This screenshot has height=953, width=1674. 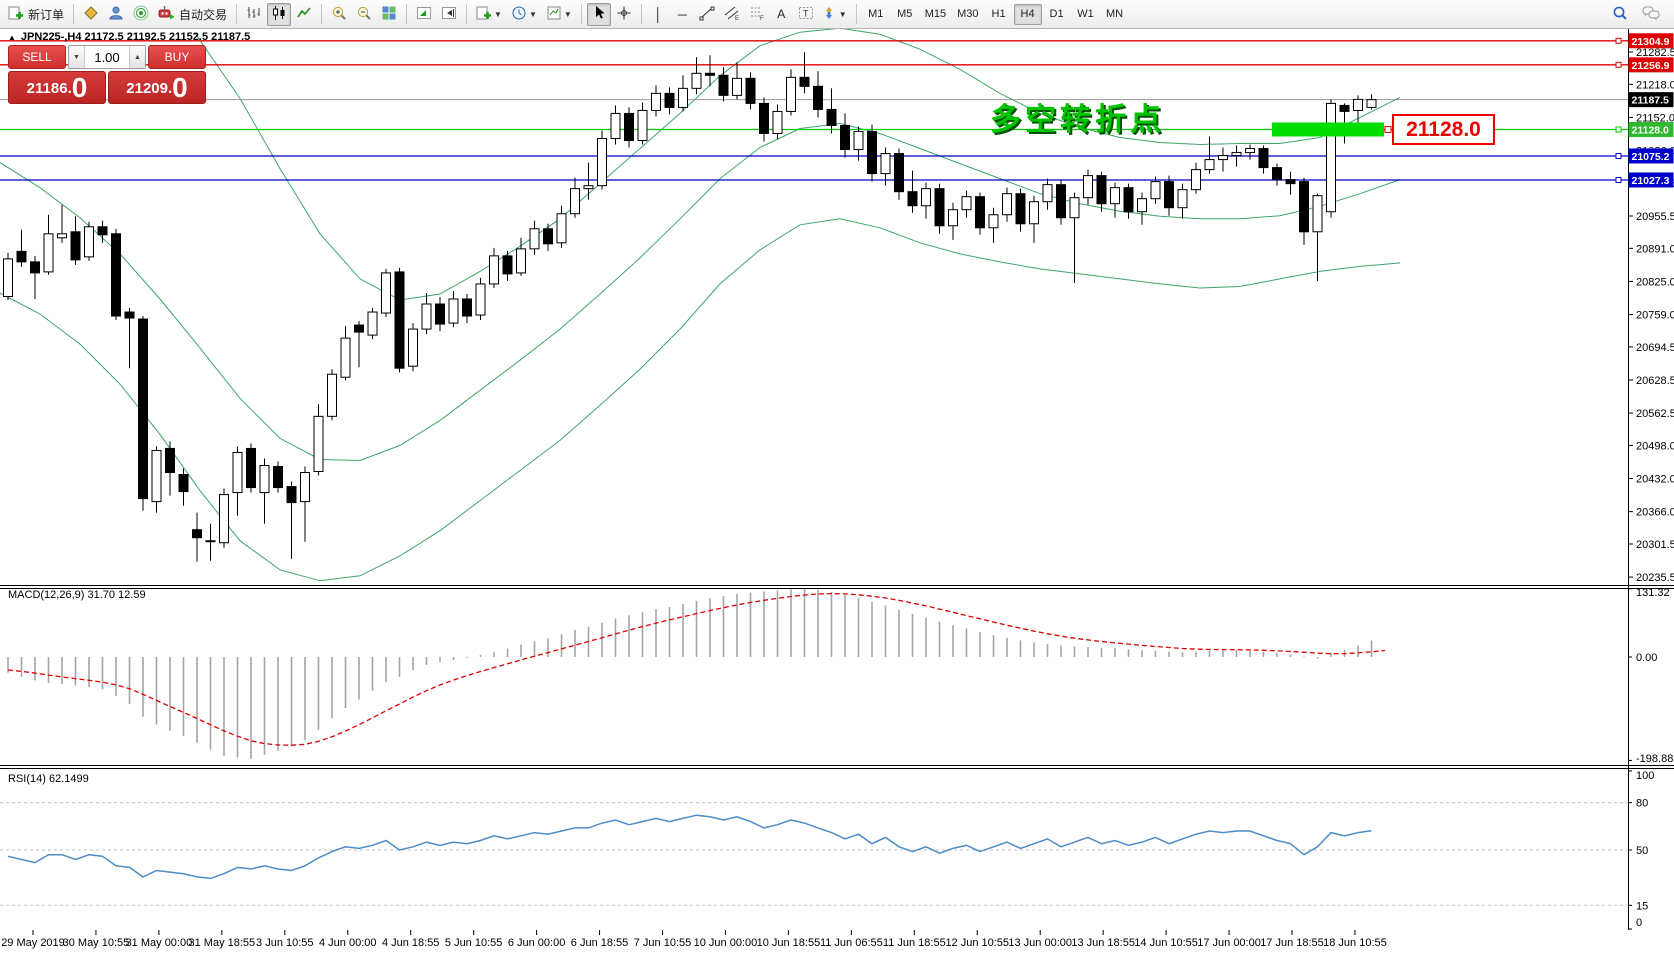 I want to click on auto-trading-button: 自动交易, so click(x=192, y=14).